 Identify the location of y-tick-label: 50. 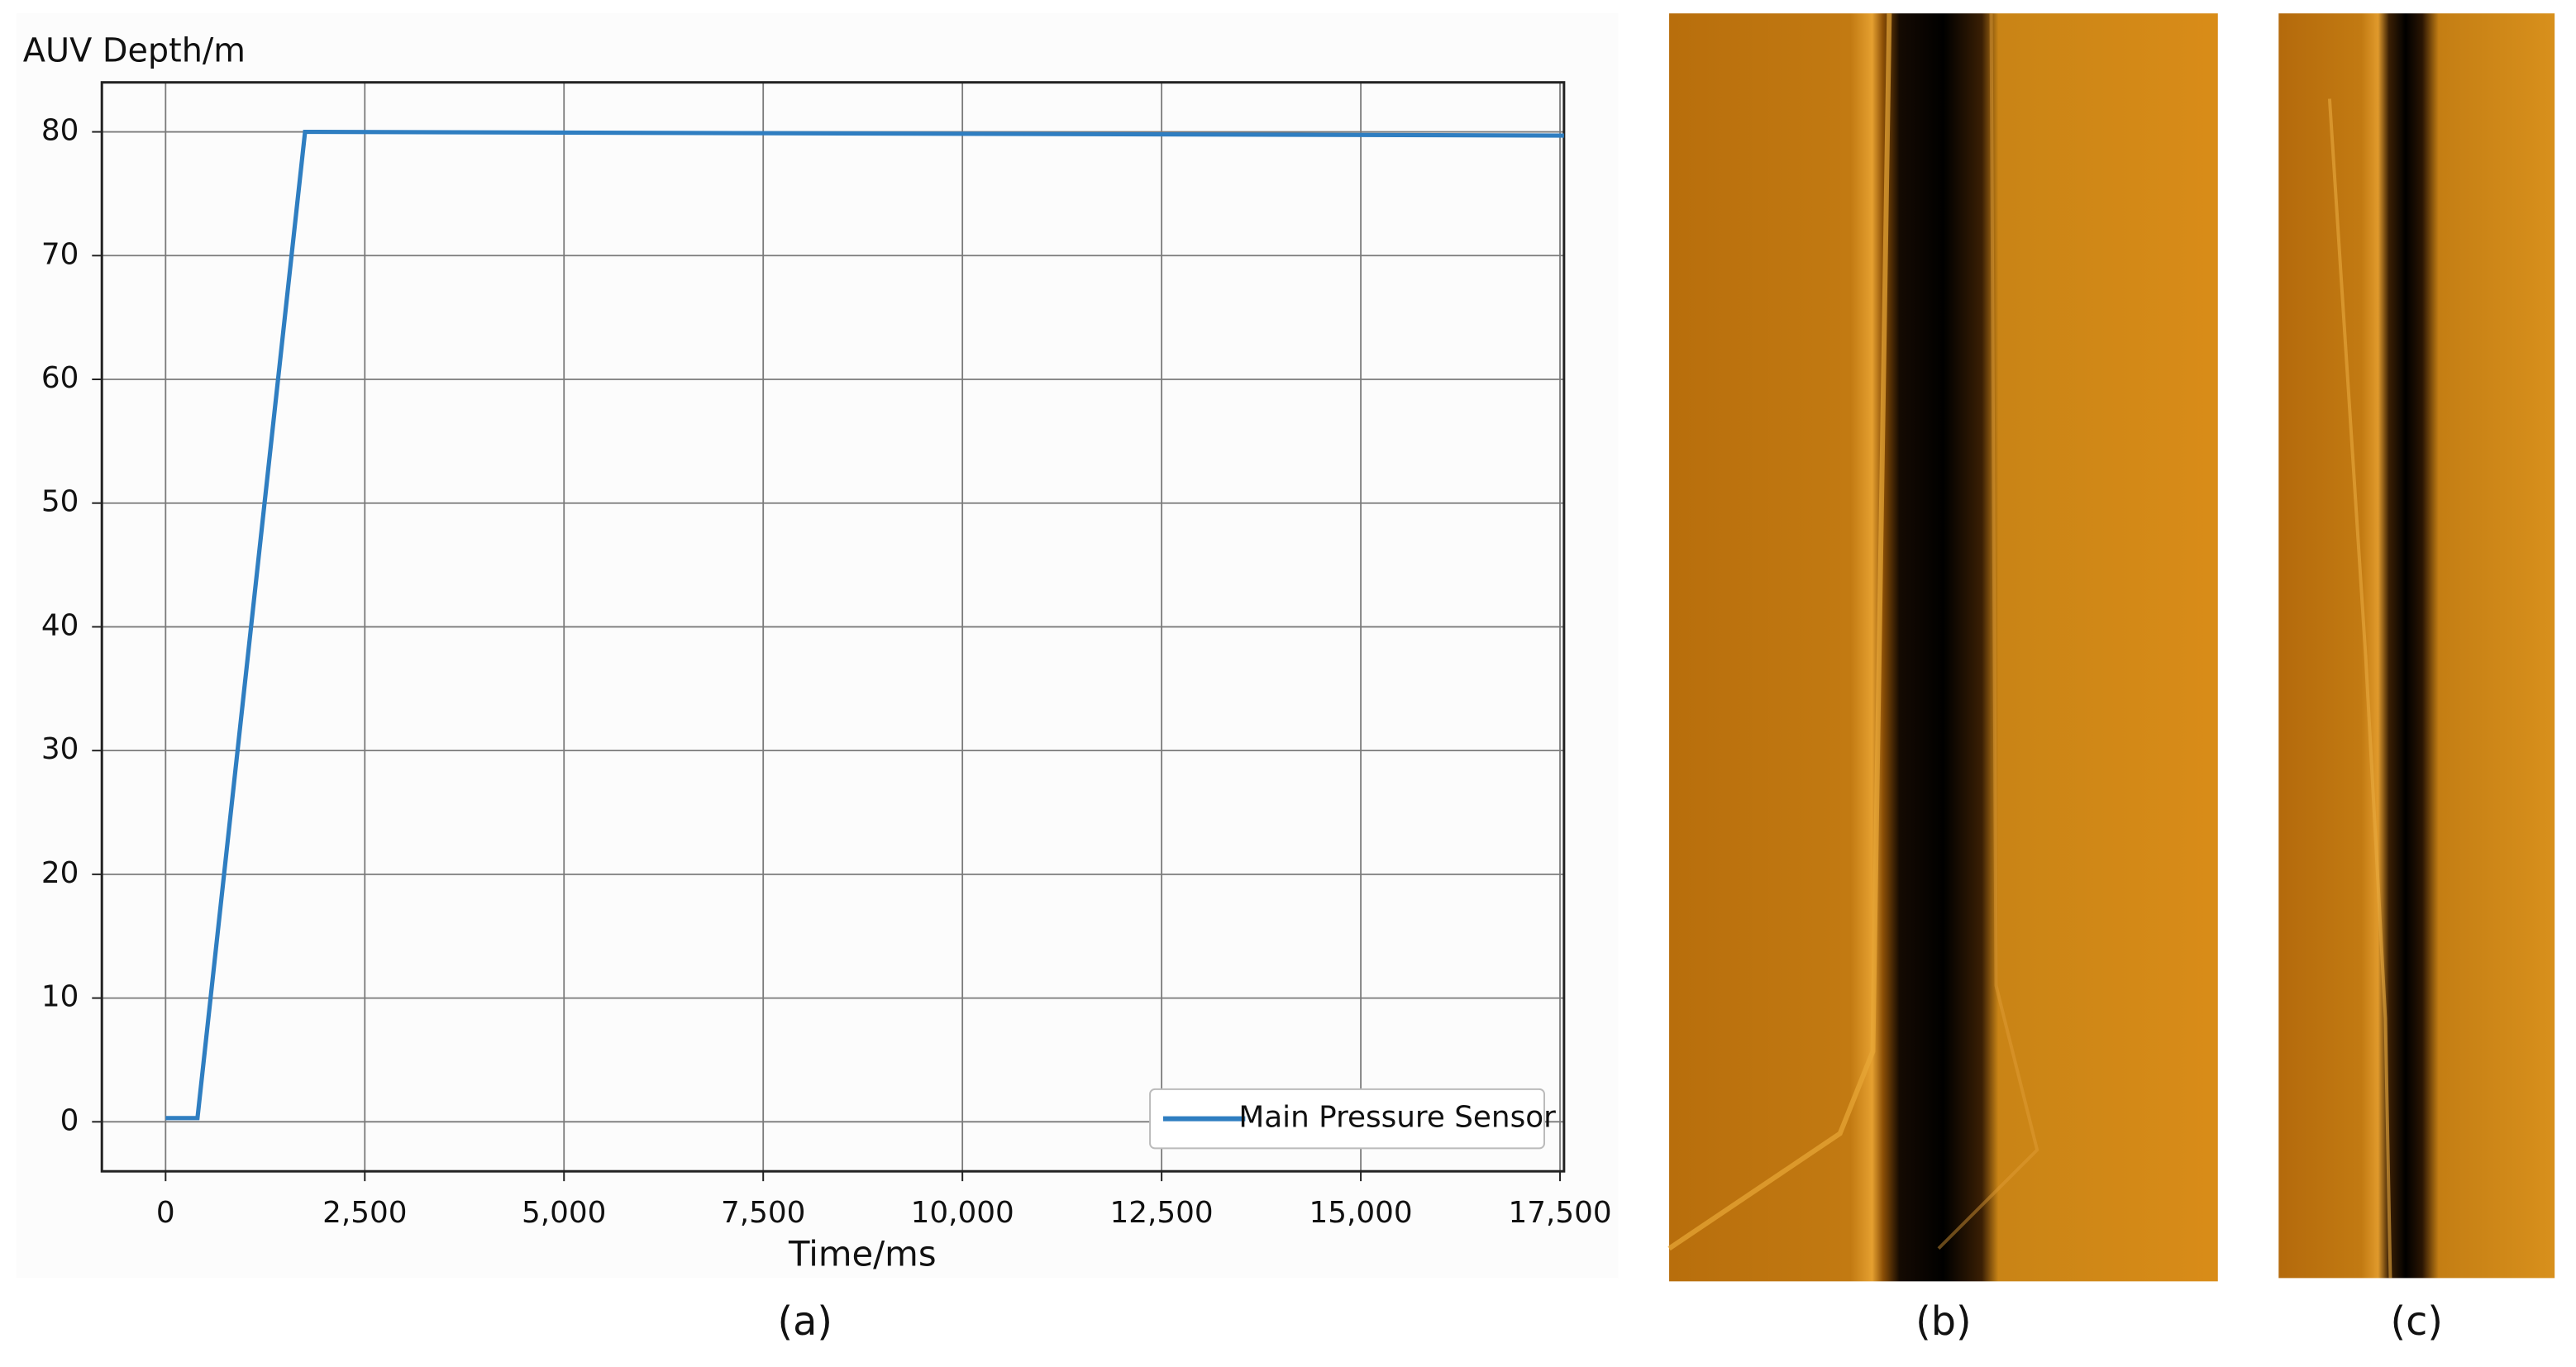
(60, 502).